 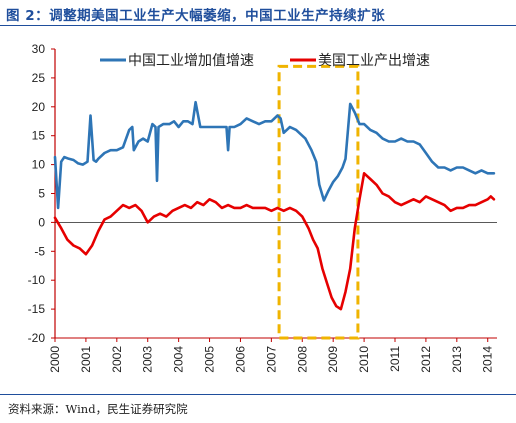 What do you see at coordinates (39, 49) in the screenshot?
I see `y-tick-label: 30` at bounding box center [39, 49].